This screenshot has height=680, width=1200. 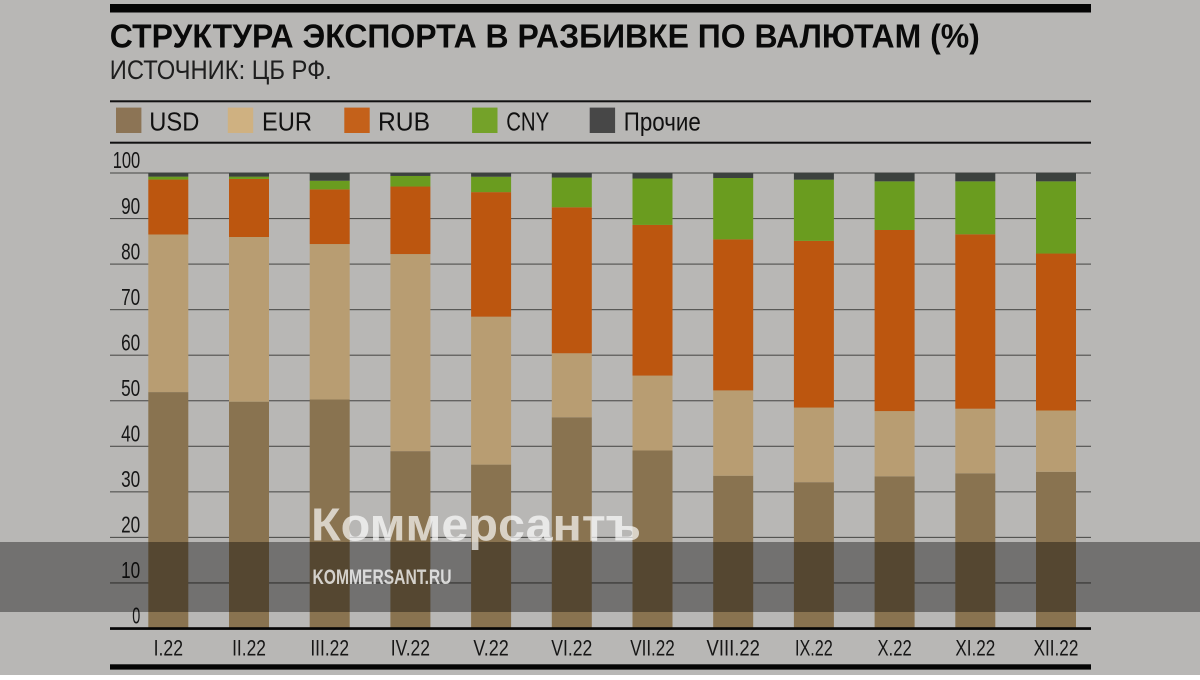 I want to click on svg-text: 0, so click(x=136, y=616).